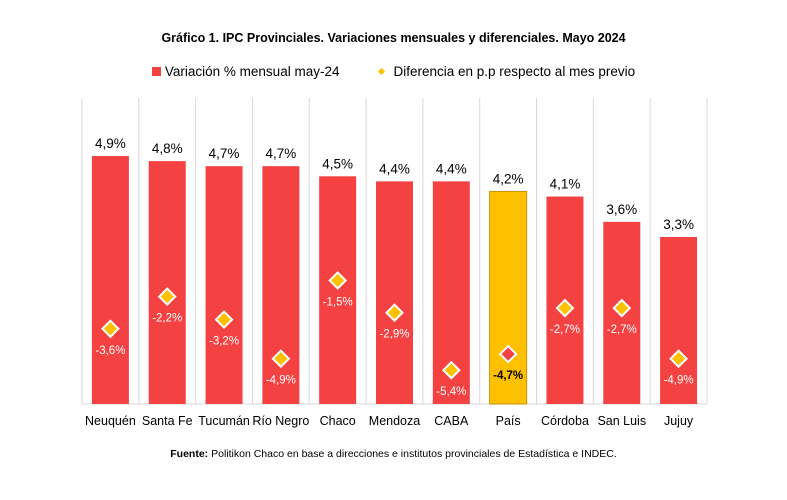  Describe the element at coordinates (337, 163) in the screenshot. I see `bar-value-label: 4,5%` at that location.